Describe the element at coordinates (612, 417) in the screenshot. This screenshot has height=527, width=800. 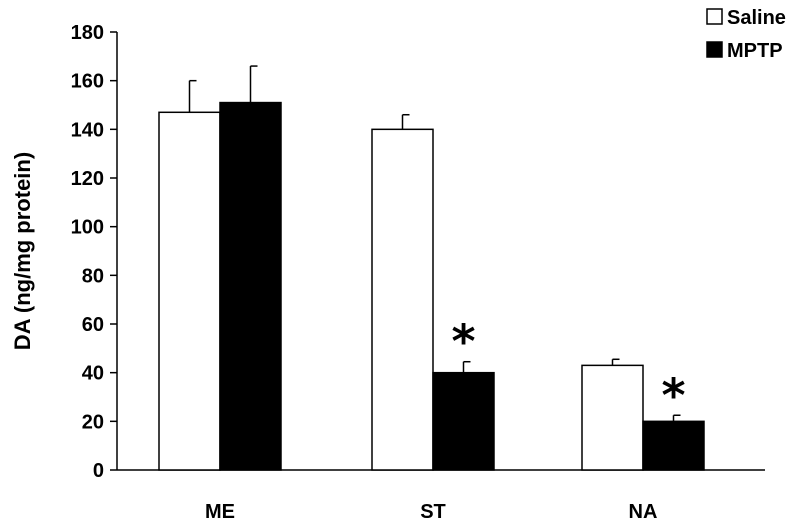
I see `bar-saline-na` at that location.